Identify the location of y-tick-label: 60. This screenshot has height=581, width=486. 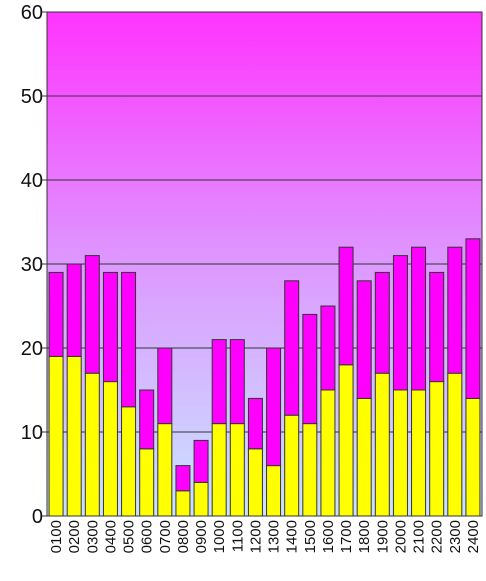
(32, 13).